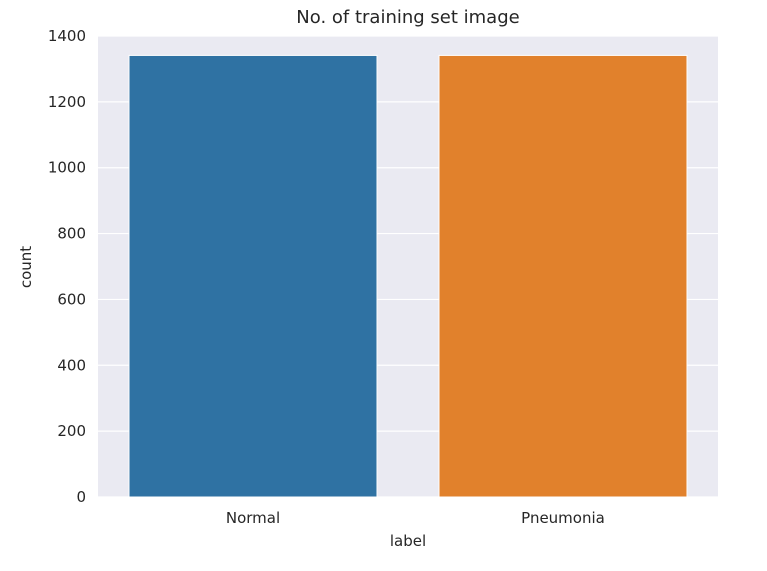 This screenshot has height=571, width=767. I want to click on y-tick-label: 400, so click(71, 365).